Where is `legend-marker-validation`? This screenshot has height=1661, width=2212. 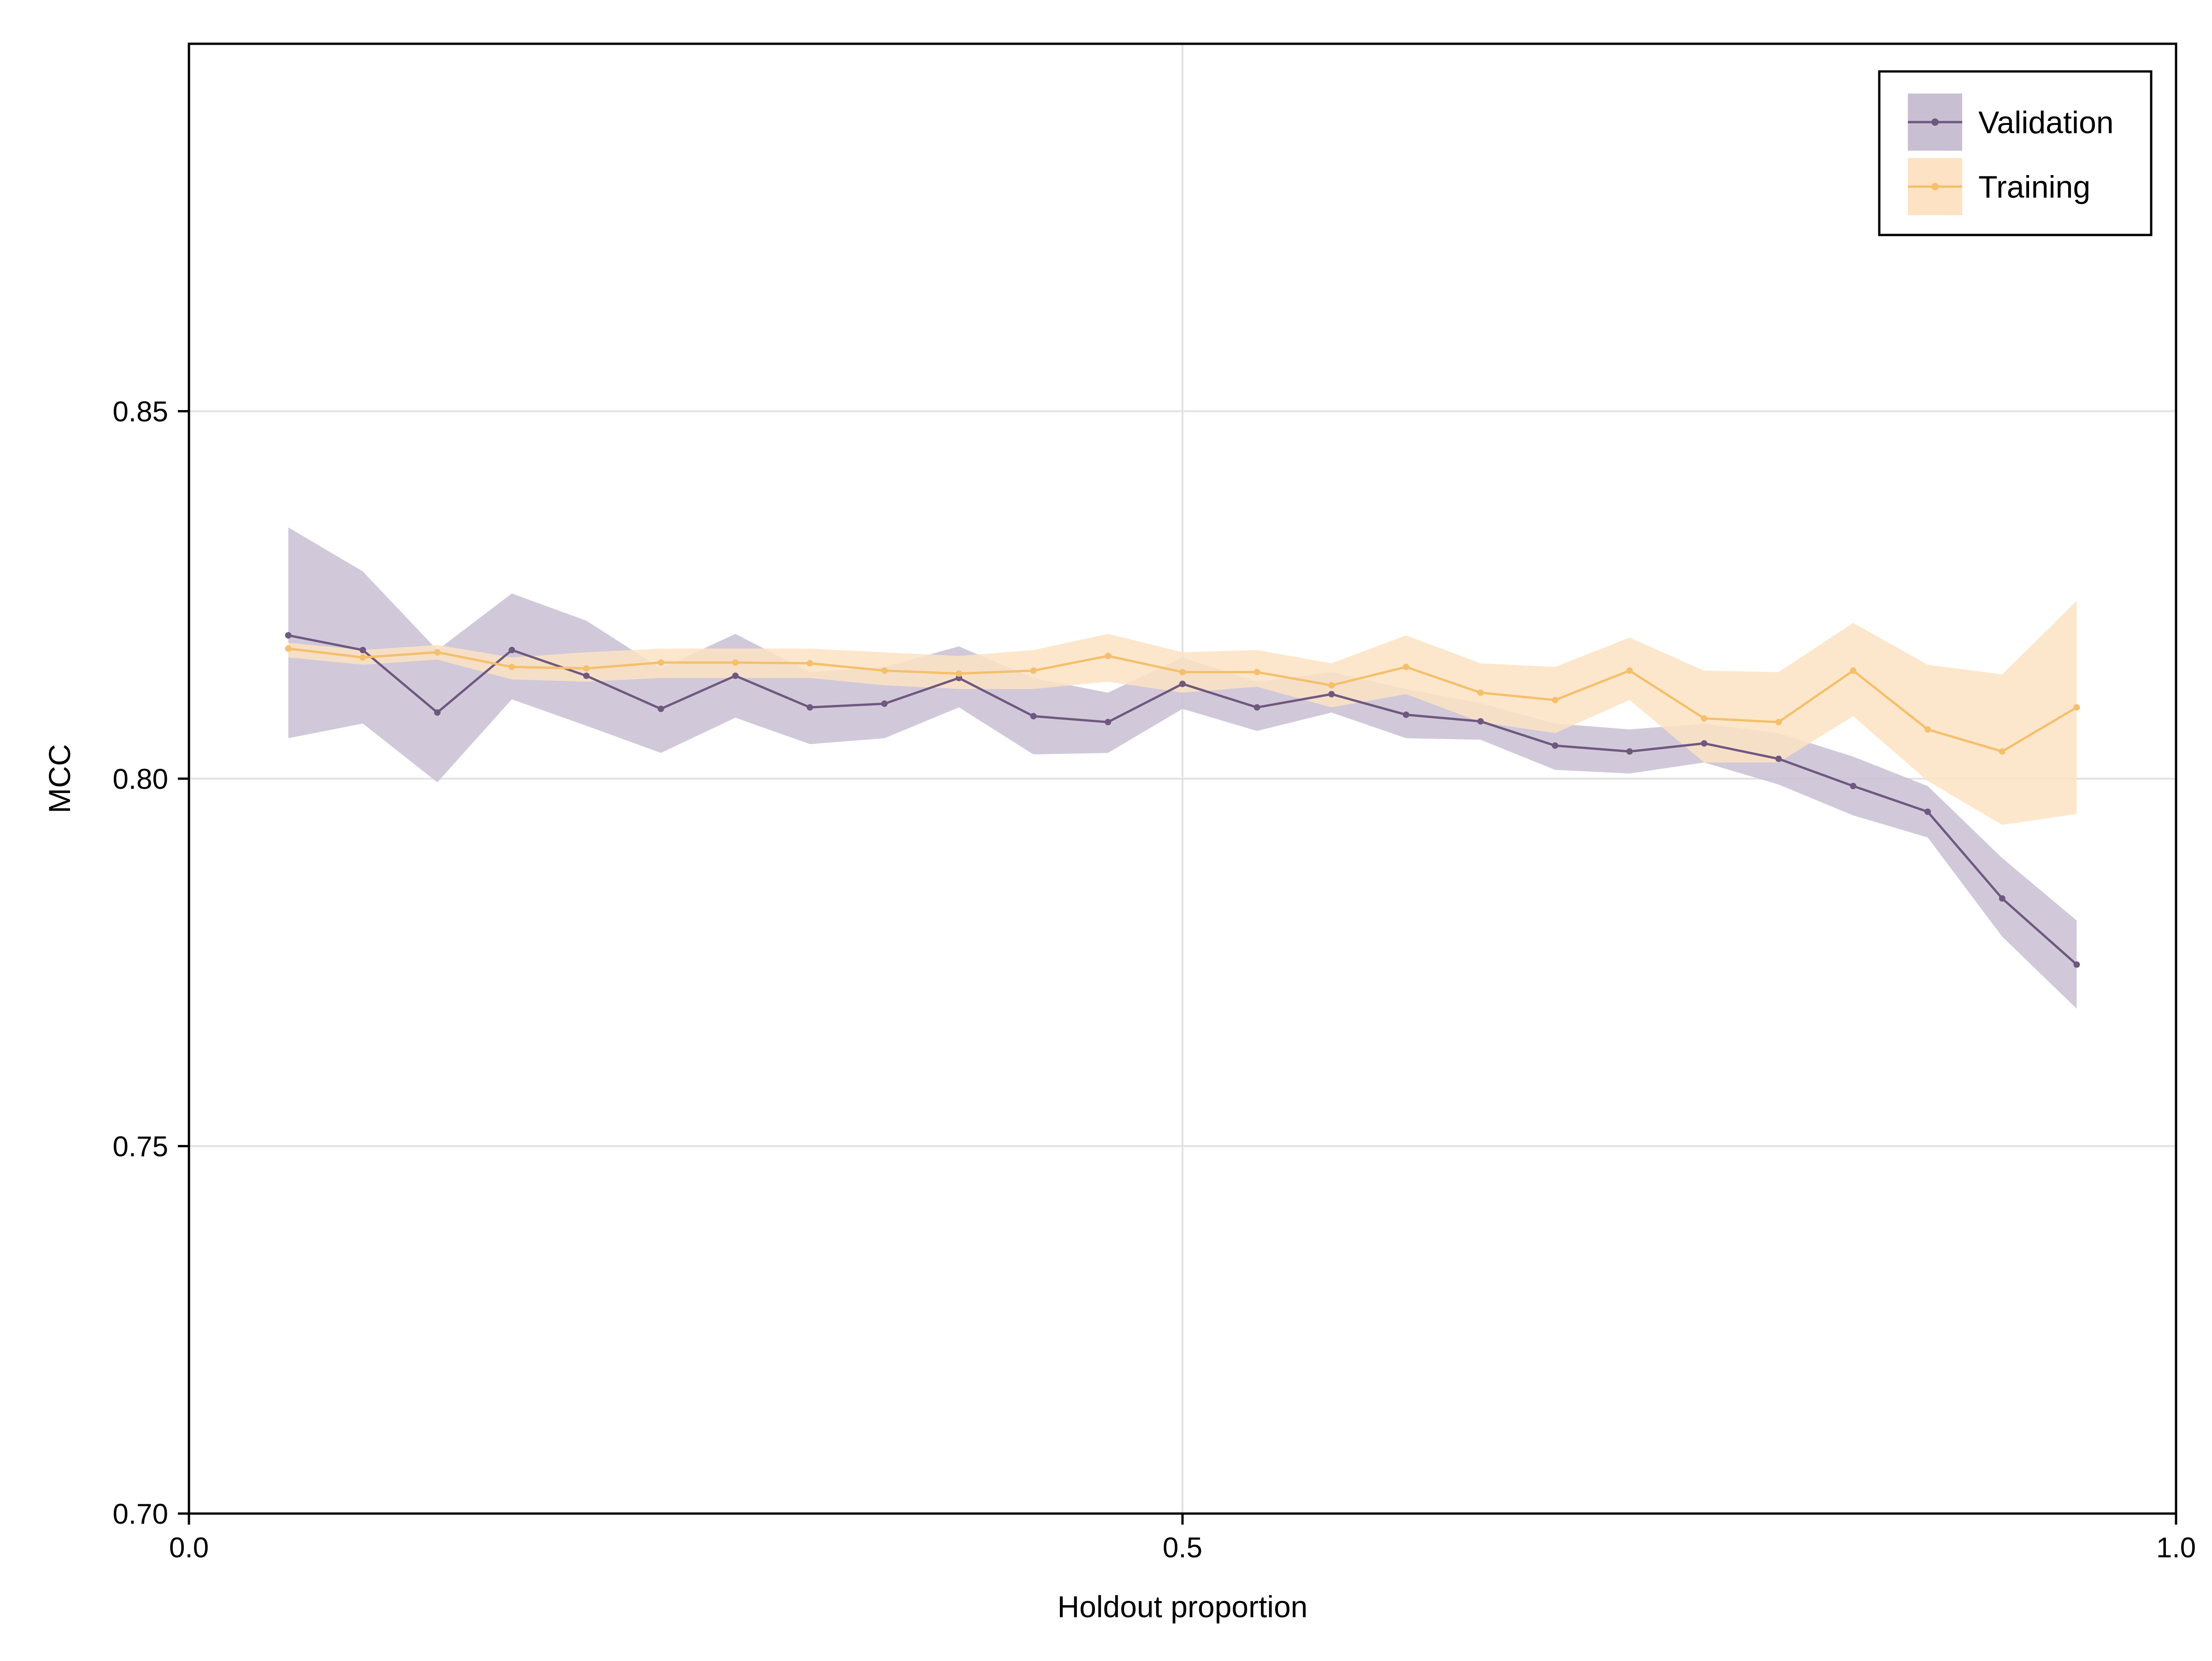 legend-marker-validation is located at coordinates (1935, 122).